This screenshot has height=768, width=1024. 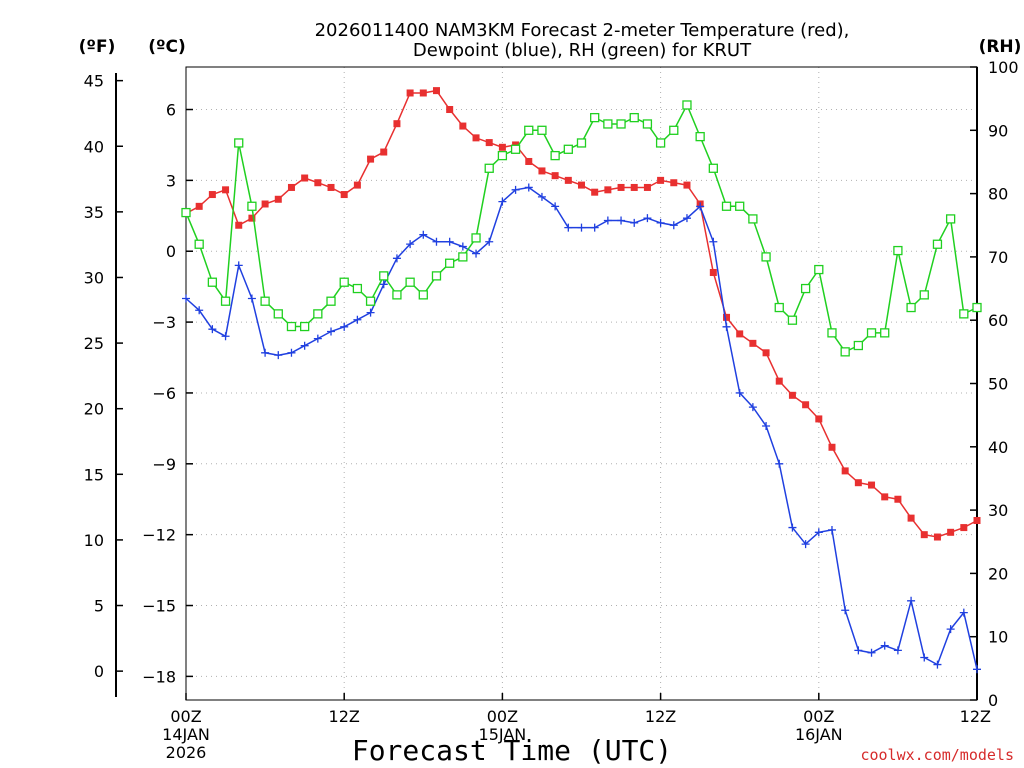 I want to click on fahrenheit-unit-label: (ºF), so click(x=97, y=47).